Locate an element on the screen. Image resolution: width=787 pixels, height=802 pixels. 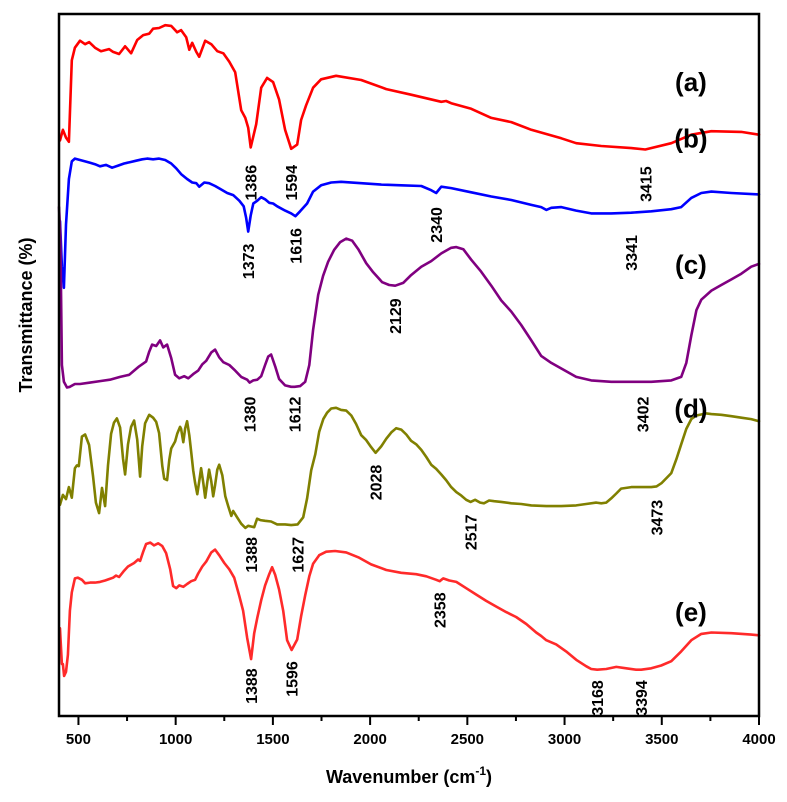
x-tick-label: 3000 is located at coordinates (564, 739).